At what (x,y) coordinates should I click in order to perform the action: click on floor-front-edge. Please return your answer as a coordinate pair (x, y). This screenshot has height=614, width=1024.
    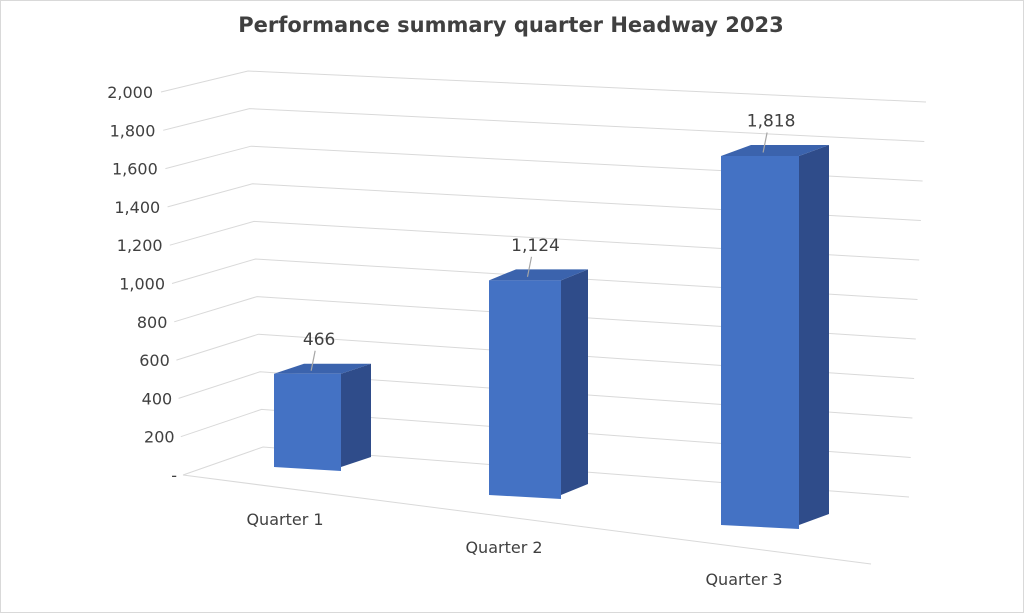
    Looking at the image, I should click on (527, 519).